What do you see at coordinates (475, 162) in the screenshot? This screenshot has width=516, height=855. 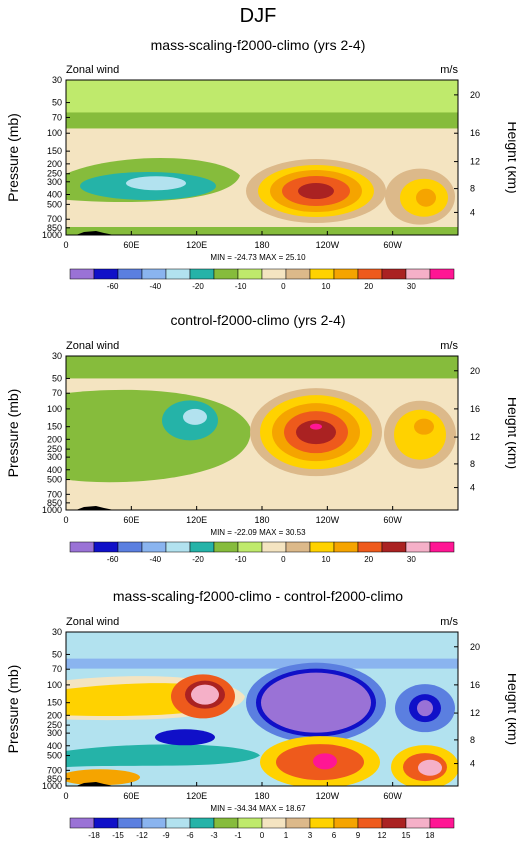 I see `y-right-tick-label: 12` at bounding box center [475, 162].